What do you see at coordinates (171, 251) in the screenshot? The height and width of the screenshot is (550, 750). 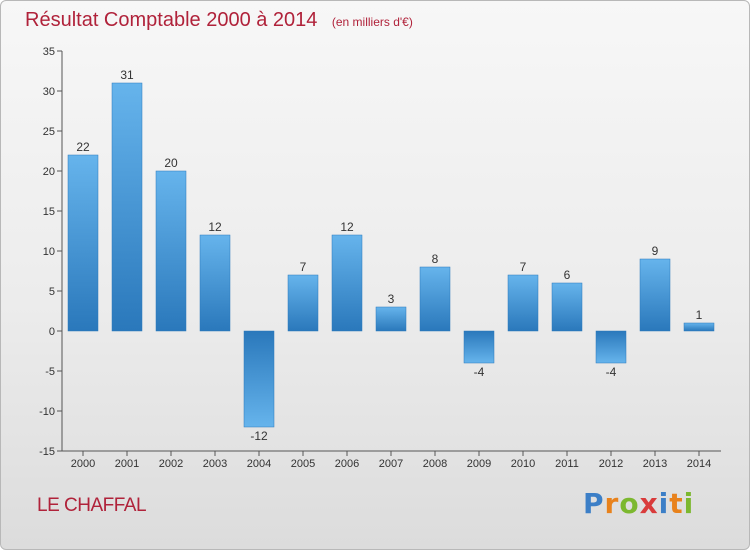 I see `bar-2002` at bounding box center [171, 251].